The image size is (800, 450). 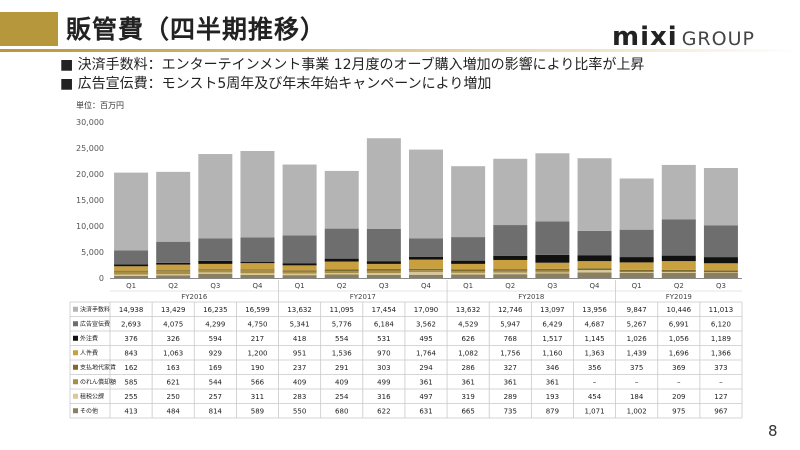 What do you see at coordinates (721, 324) in the screenshot?
I see `table-cell: 6,120` at bounding box center [721, 324].